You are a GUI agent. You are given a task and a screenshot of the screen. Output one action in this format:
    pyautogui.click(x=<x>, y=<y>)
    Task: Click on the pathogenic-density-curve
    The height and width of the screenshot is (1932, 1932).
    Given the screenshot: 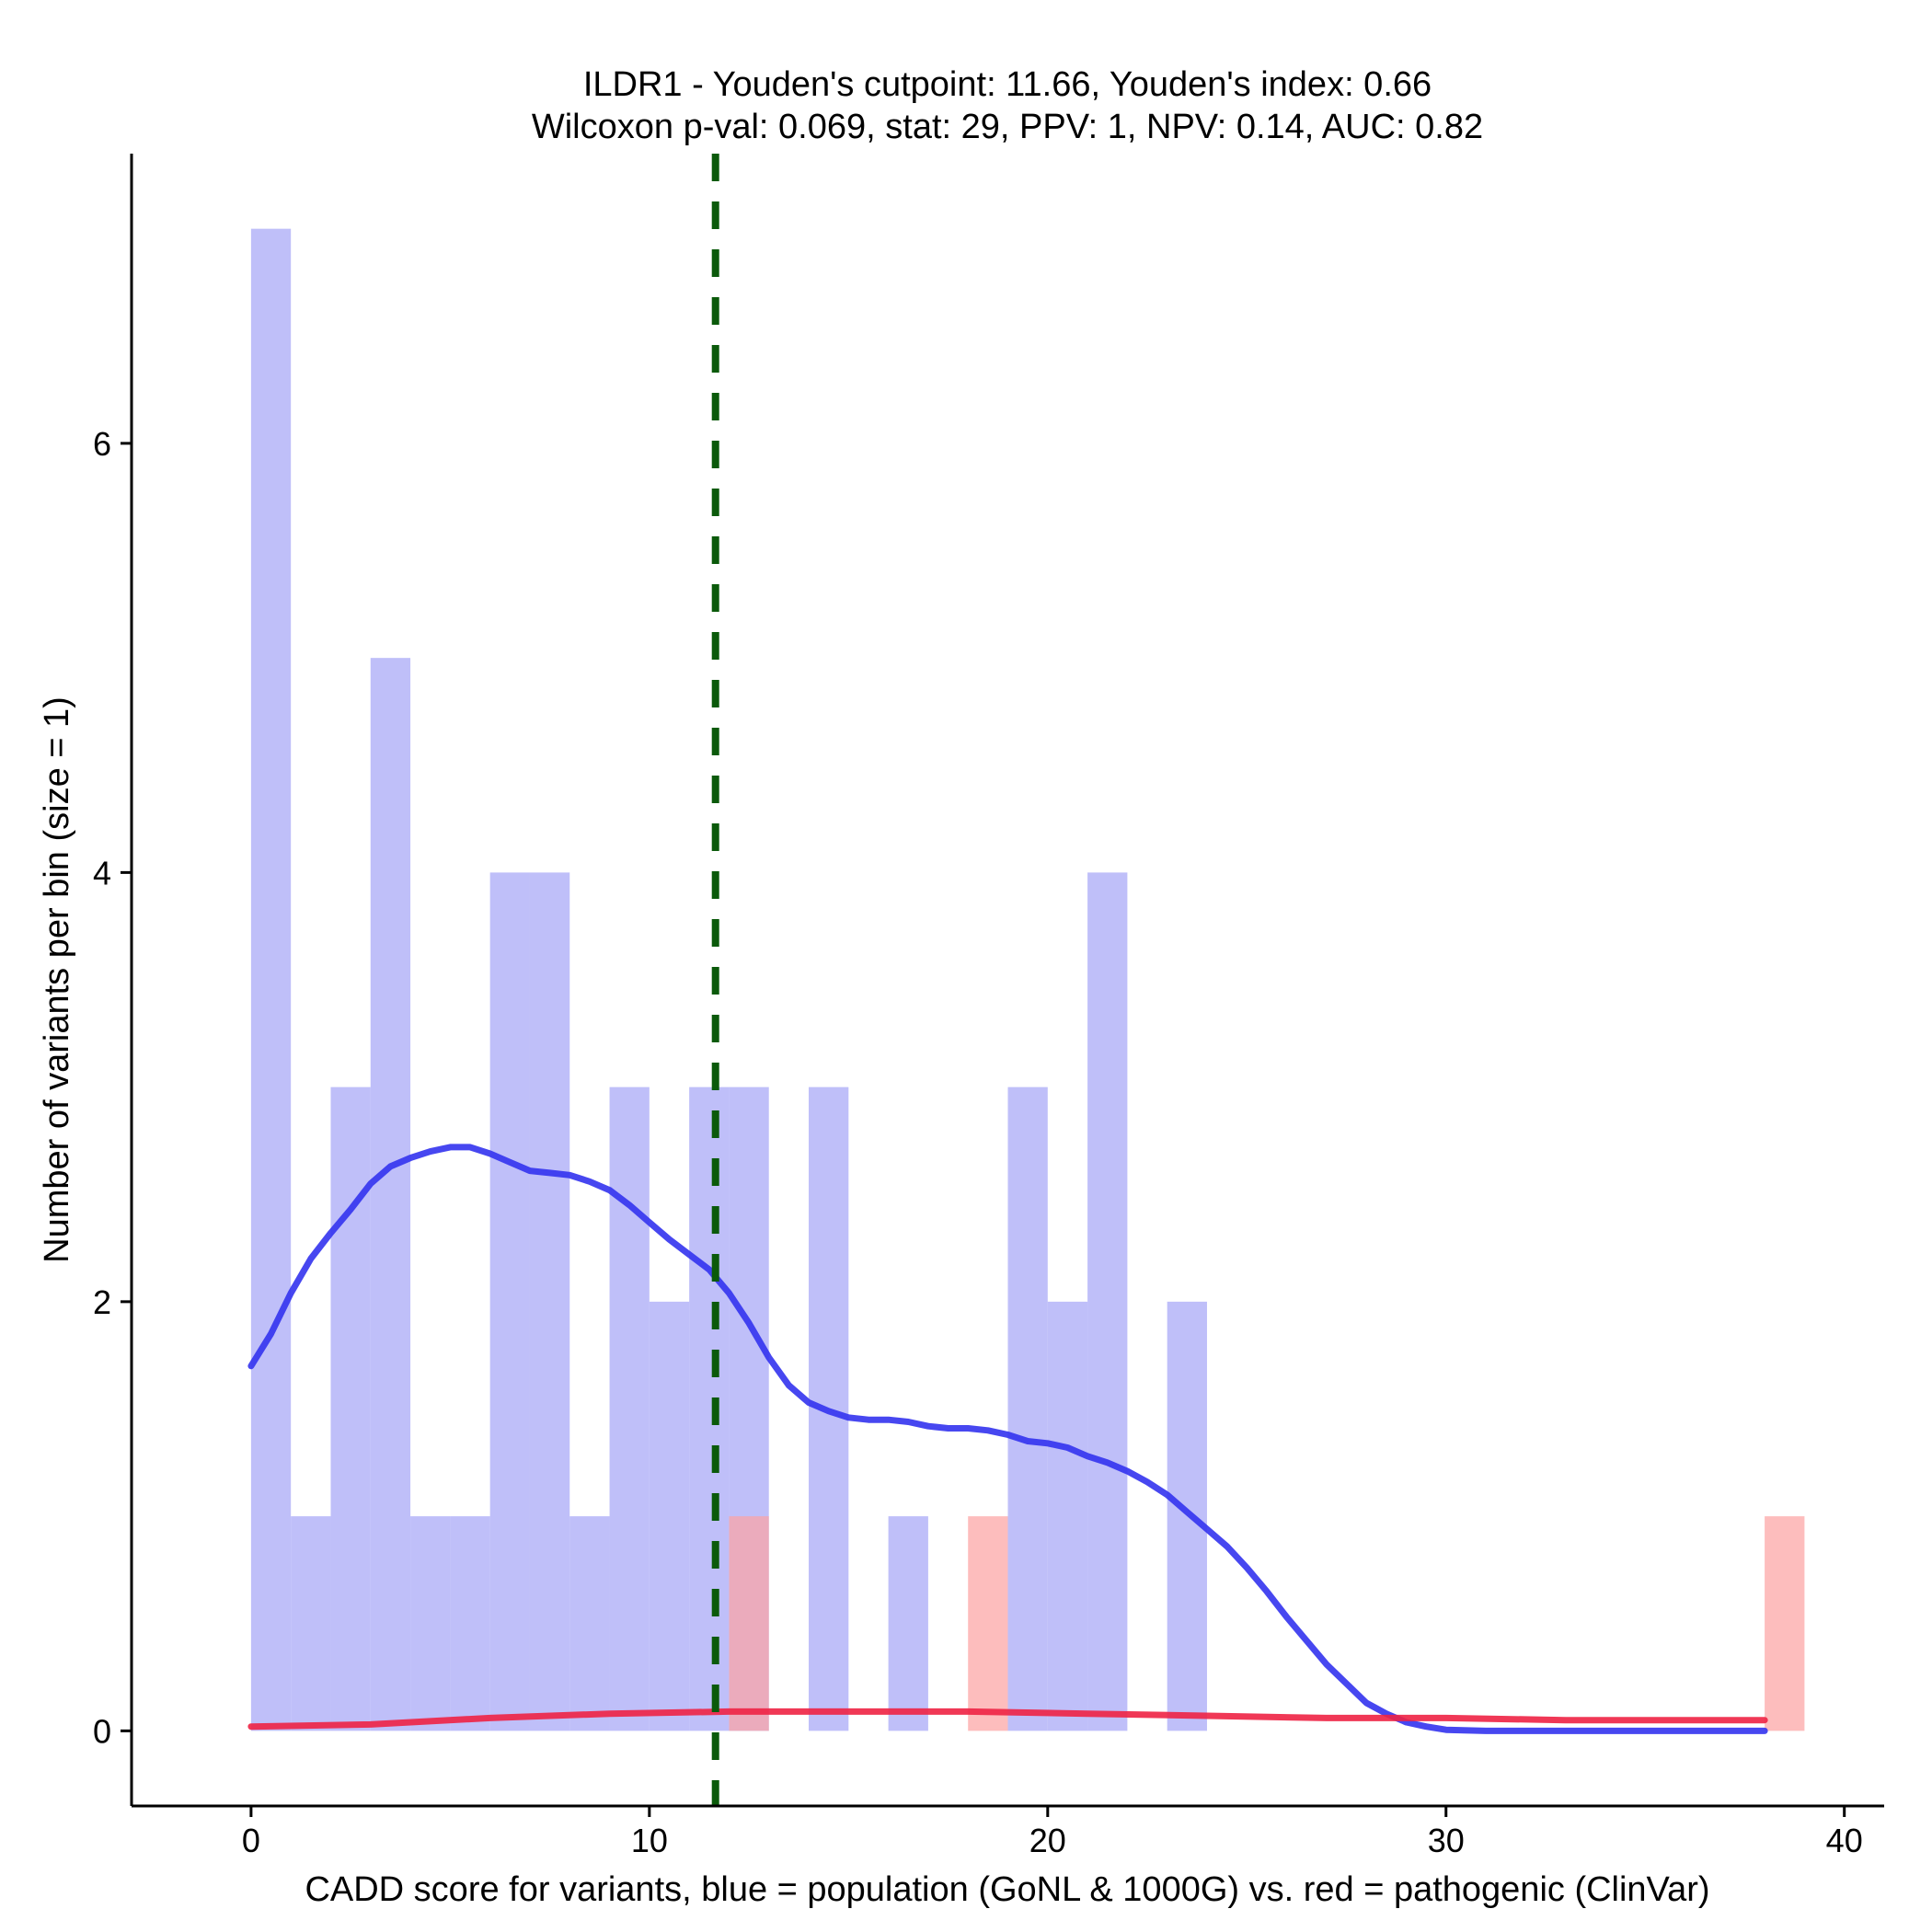 What is the action you would take?
    pyautogui.click(x=1007, y=1719)
    